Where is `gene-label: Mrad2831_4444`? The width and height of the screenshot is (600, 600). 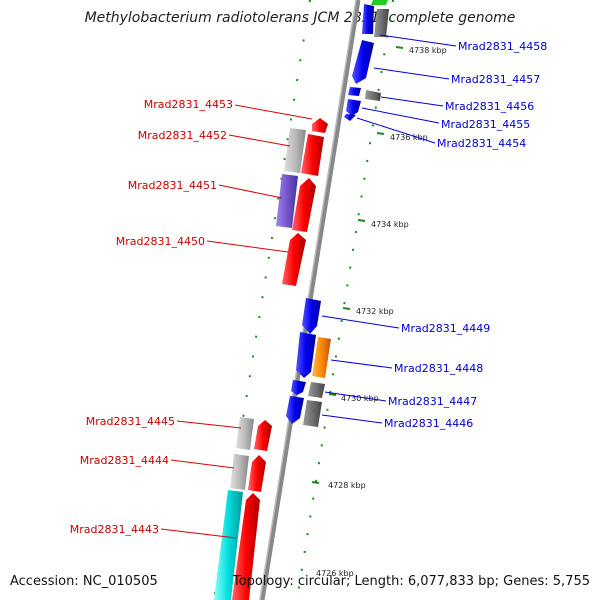 gene-label: Mrad2831_4444 is located at coordinates (124, 460).